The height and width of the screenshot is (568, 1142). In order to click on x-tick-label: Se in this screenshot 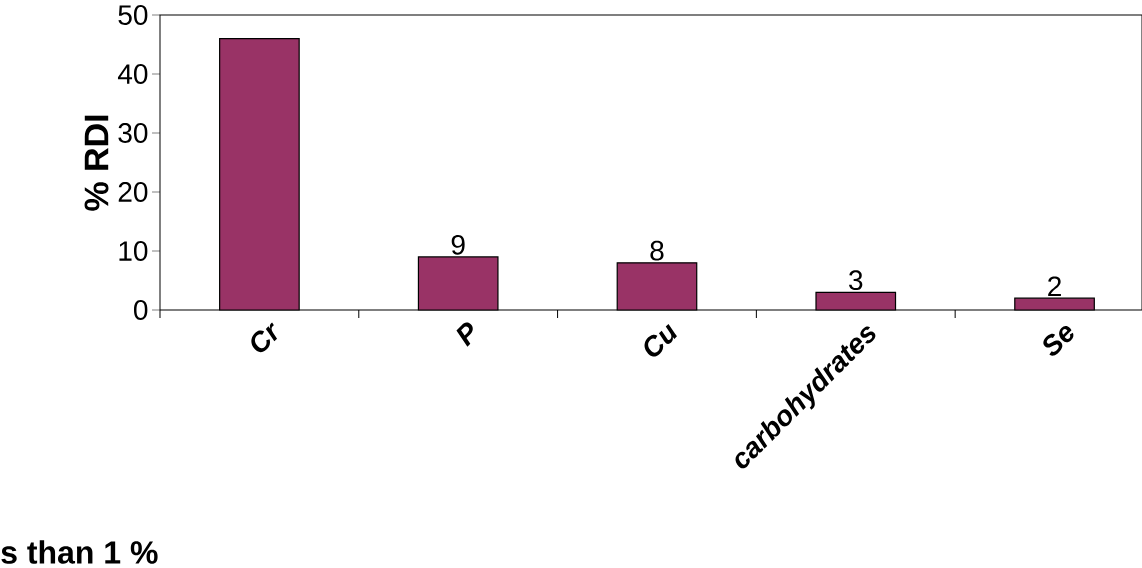, I will do `click(1058, 341)`.